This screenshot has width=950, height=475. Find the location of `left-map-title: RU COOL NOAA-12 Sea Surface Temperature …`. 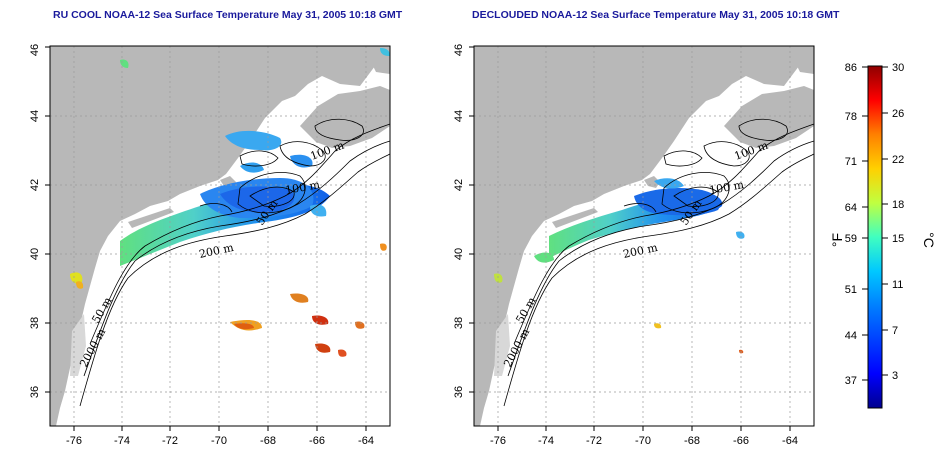

left-map-title: RU COOL NOAA-12 Sea Surface Temperature … is located at coordinates (228, 15).